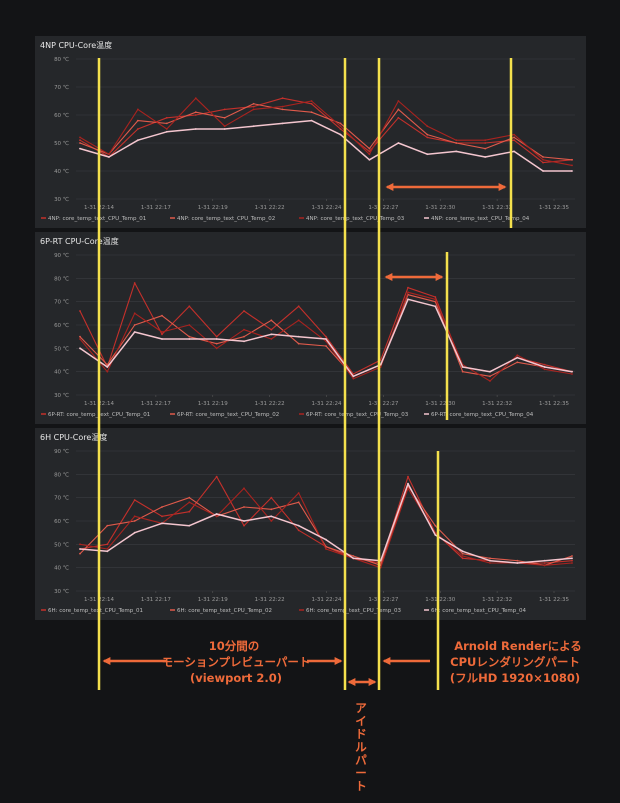  I want to click on legend-item-1: 6H: core_temp_text_CPU_Temp_01, so click(95, 611).